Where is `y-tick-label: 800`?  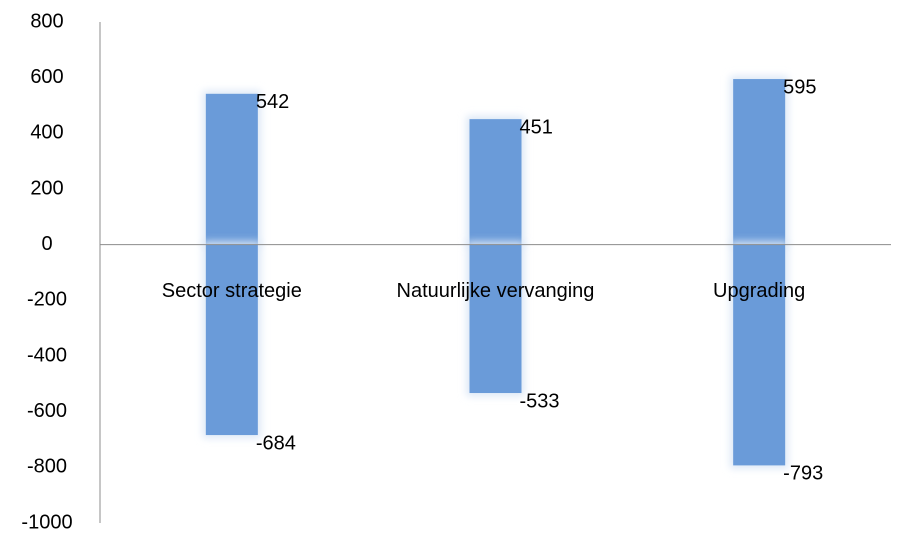 y-tick-label: 800 is located at coordinates (46, 21).